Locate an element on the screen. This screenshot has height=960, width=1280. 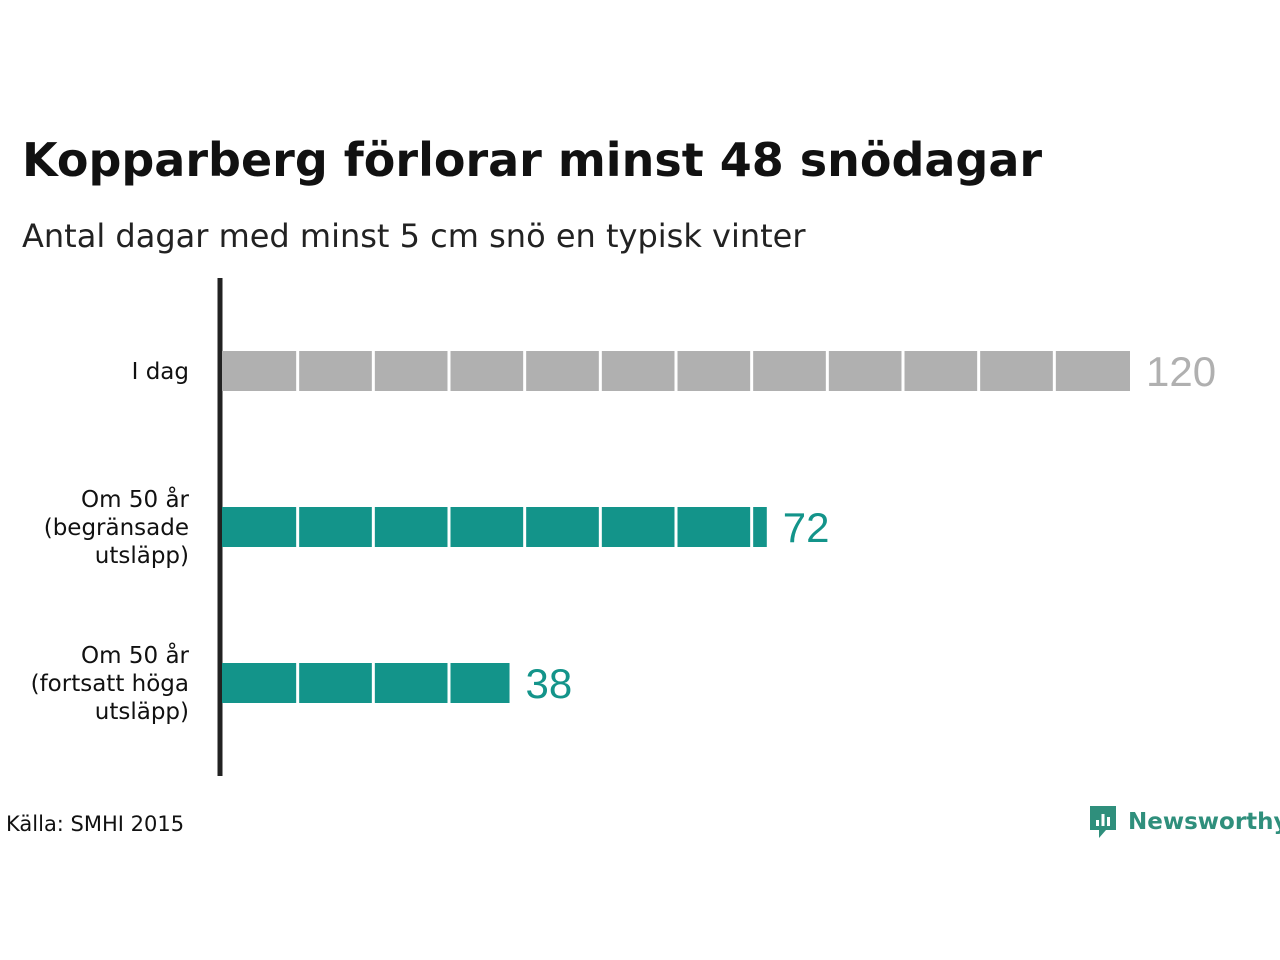
chart-title: Kopparberg förlorar minst 48 snödagar is located at coordinates (532, 160).